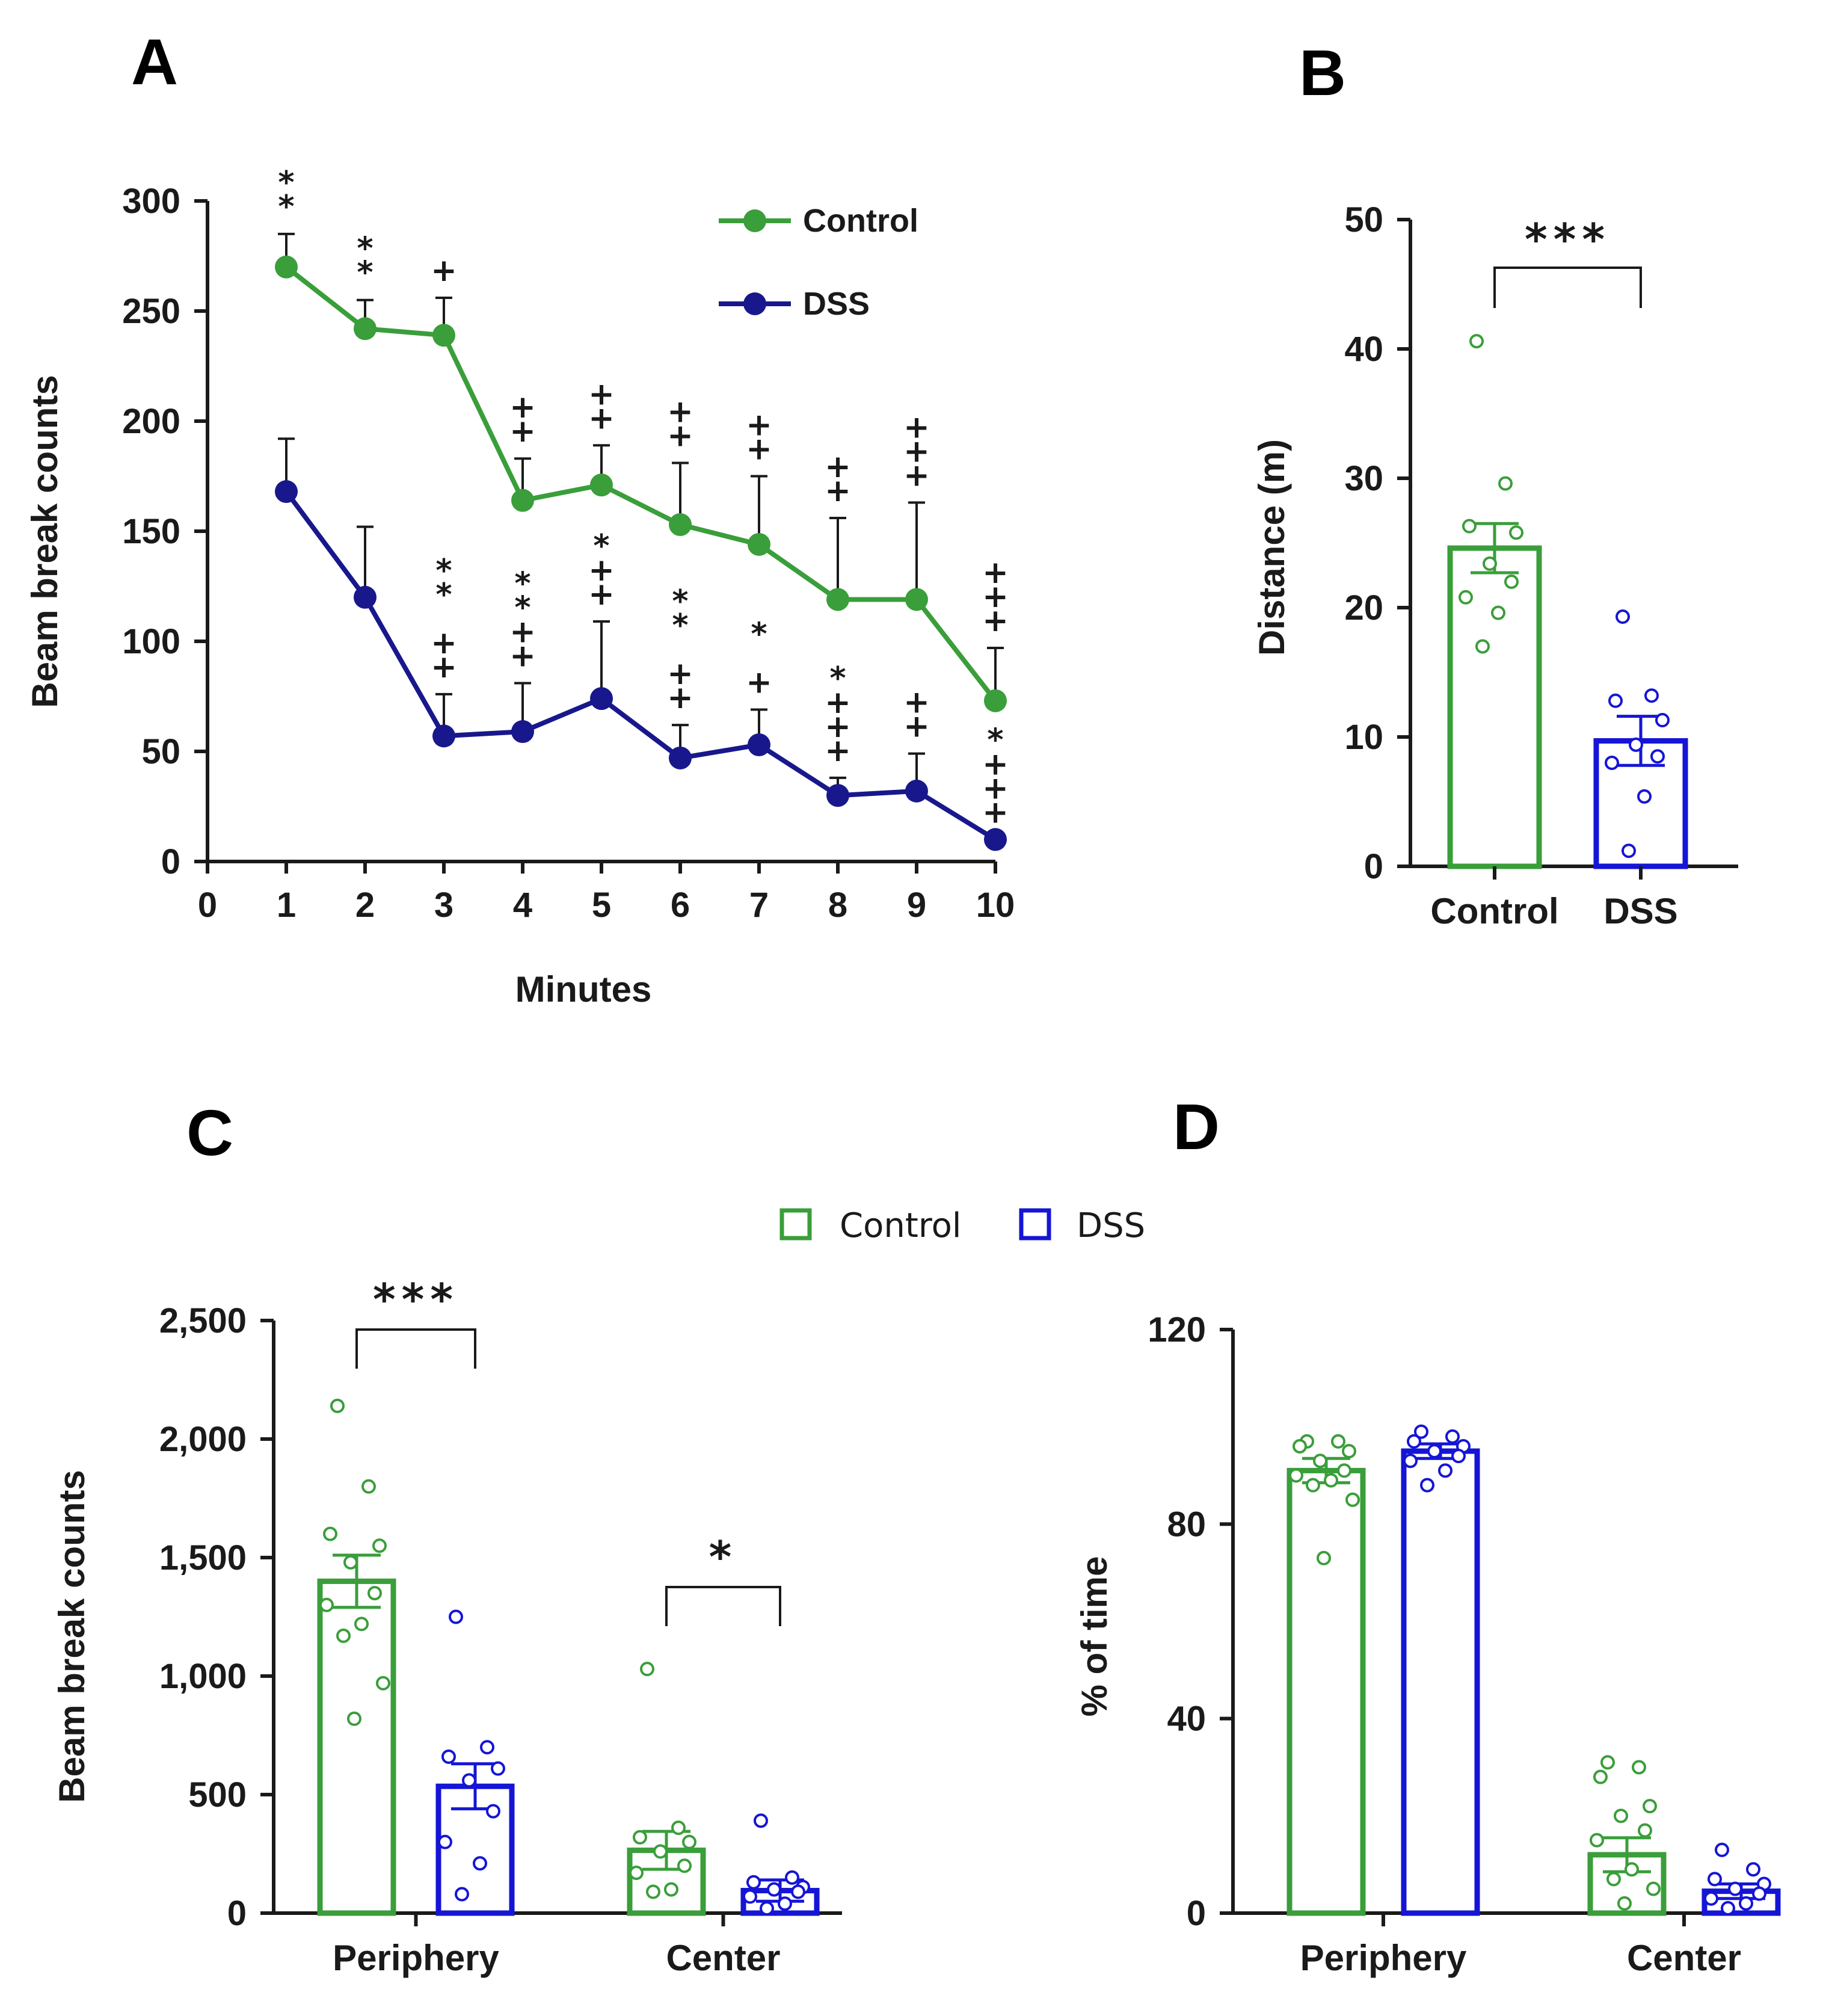  Describe the element at coordinates (1363, 219) in the screenshot. I see `b-y-tick-label: 50` at that location.